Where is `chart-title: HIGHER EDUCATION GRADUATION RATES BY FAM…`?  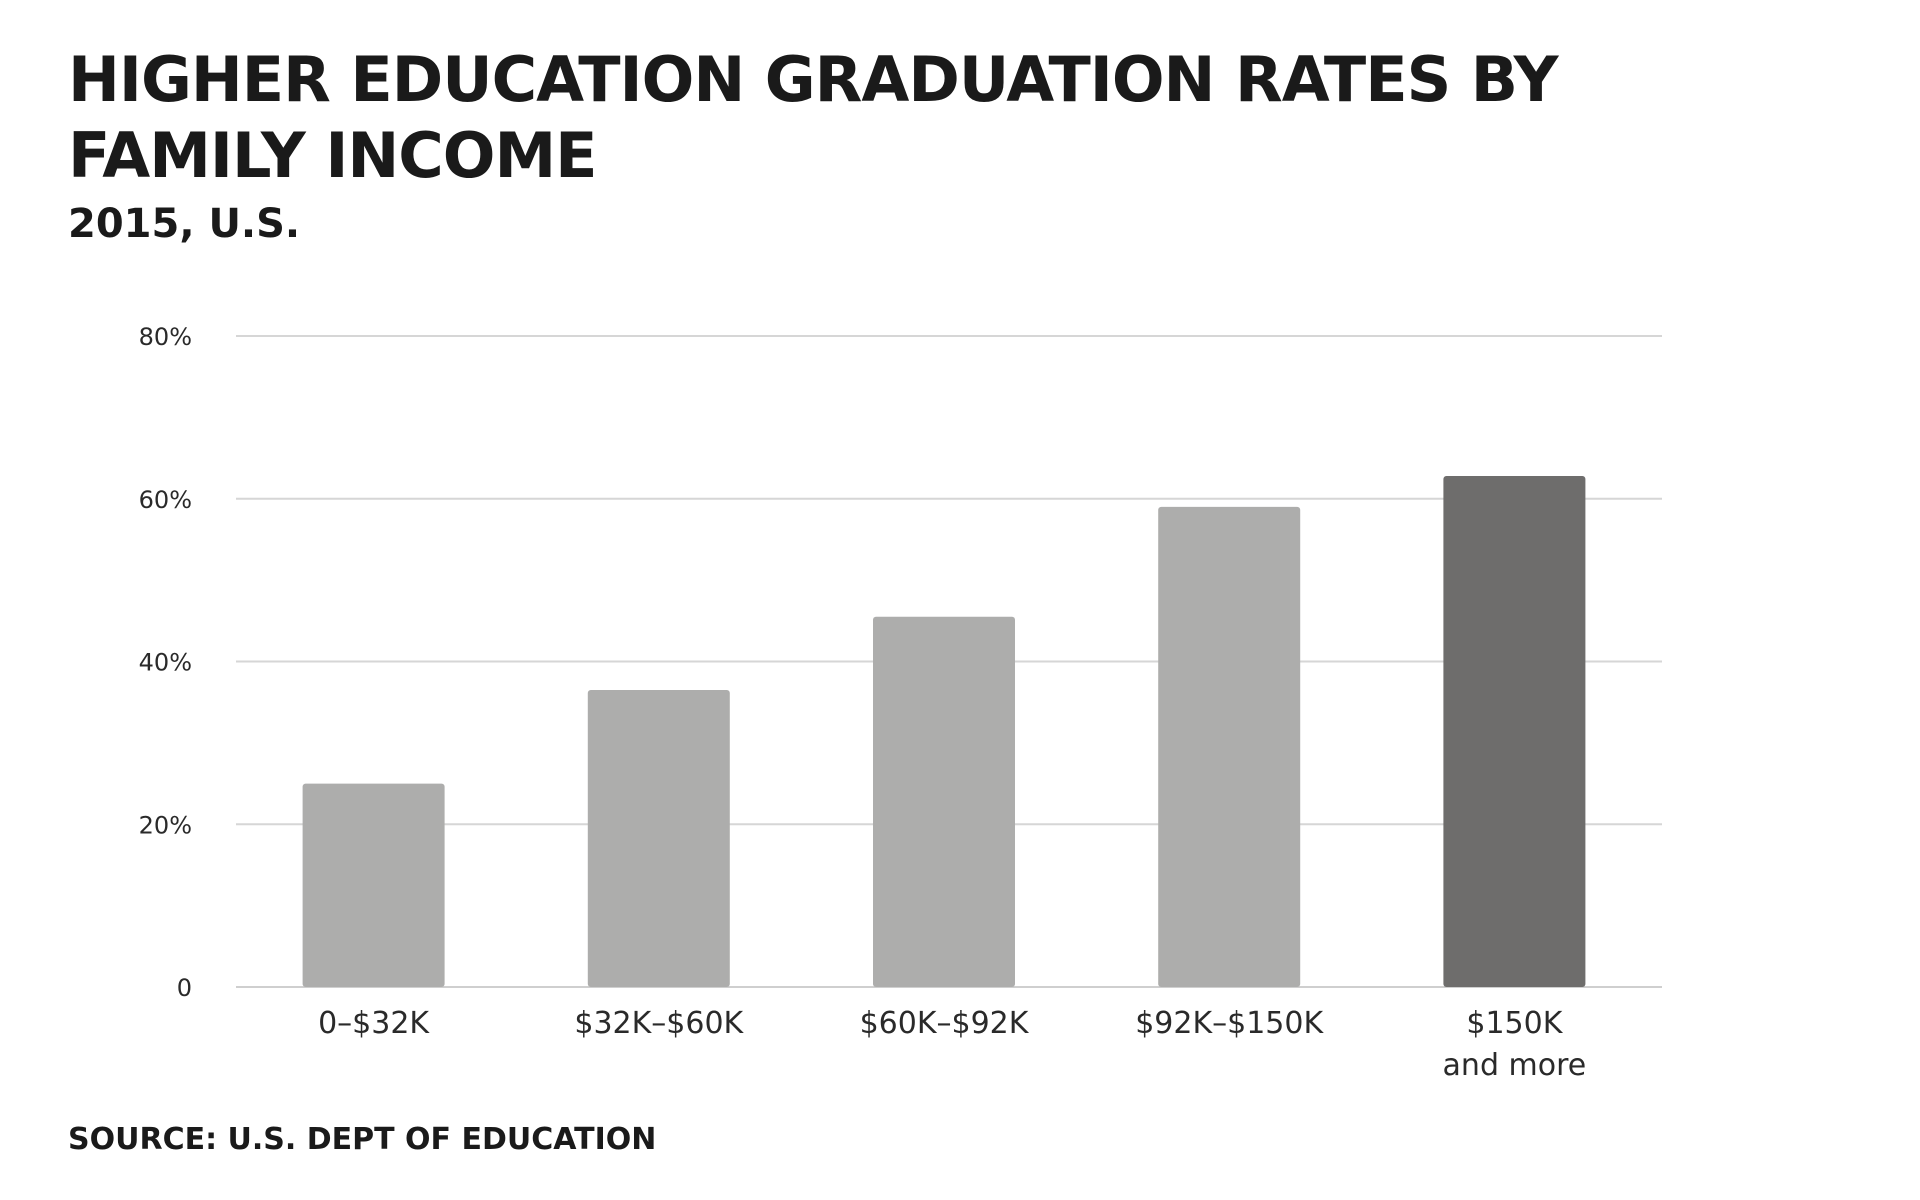
chart-title: HIGHER EDUCATION GRADUATION RATES BY FAM… is located at coordinates (813, 117).